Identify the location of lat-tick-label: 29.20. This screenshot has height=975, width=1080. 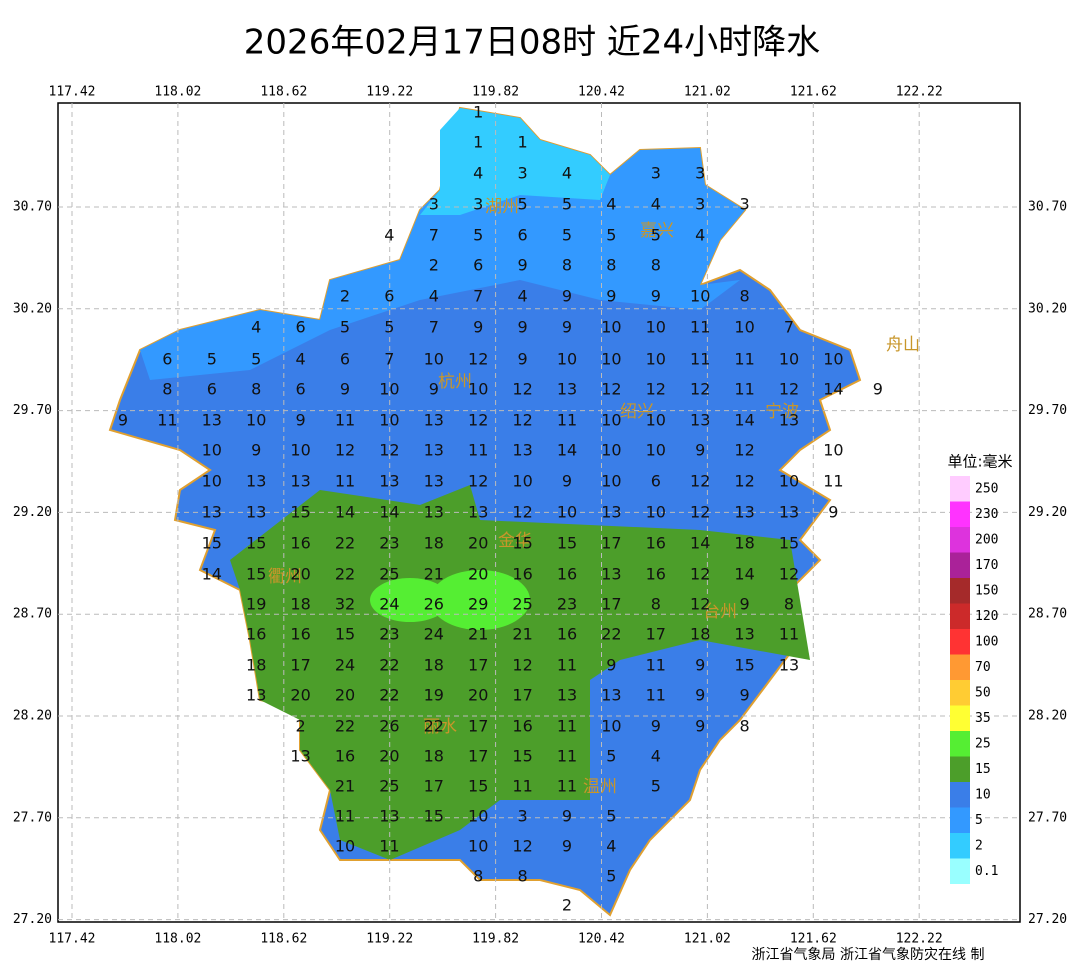
(1047, 512).